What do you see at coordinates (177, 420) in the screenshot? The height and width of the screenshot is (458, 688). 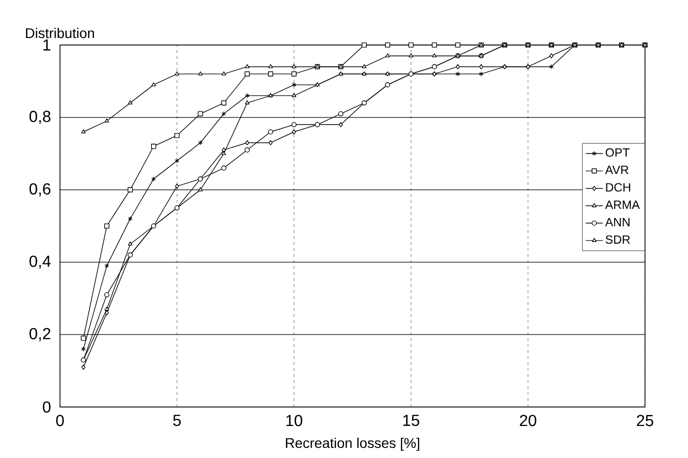 I see `x-tick-label: 5` at bounding box center [177, 420].